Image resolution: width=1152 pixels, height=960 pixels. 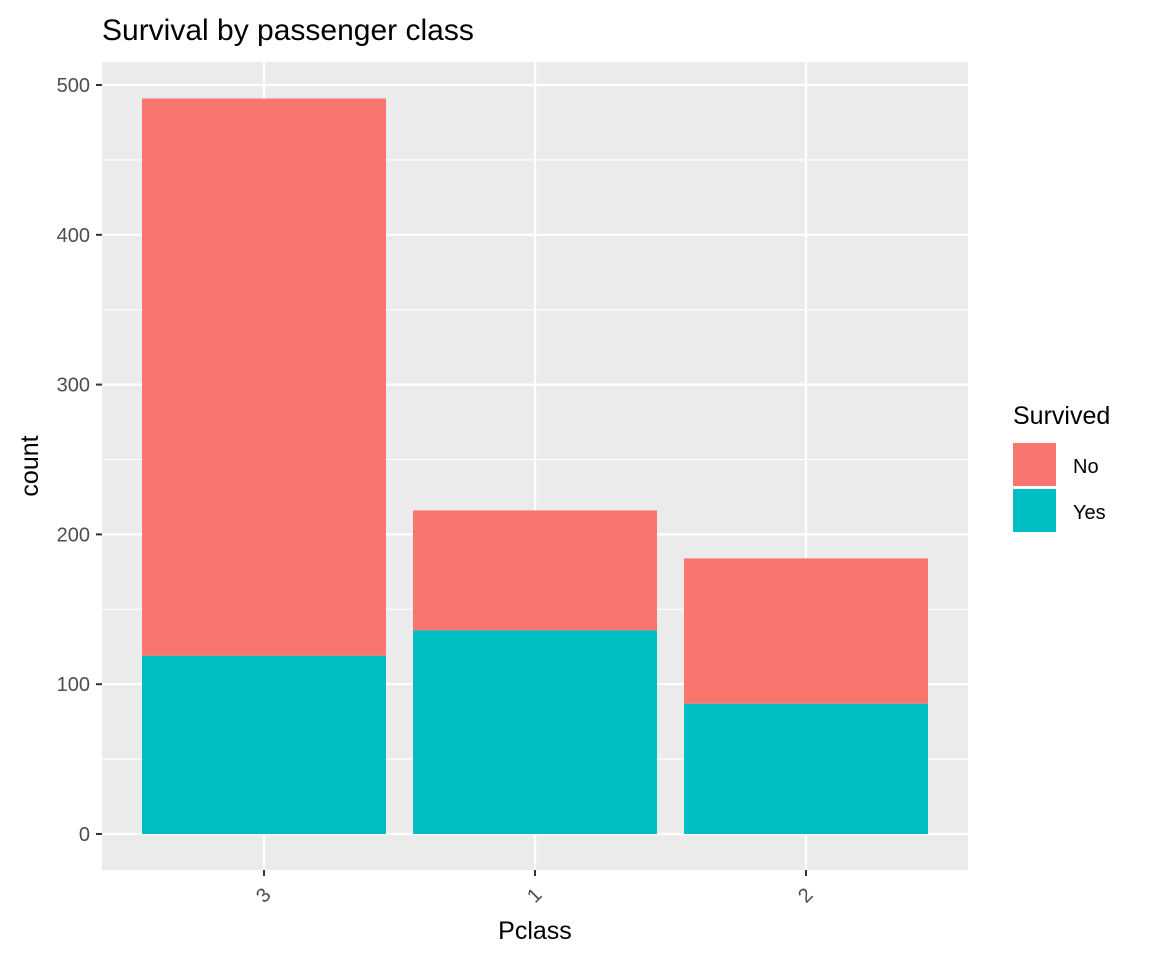 What do you see at coordinates (1034, 510) in the screenshot?
I see `legend-key-yes` at bounding box center [1034, 510].